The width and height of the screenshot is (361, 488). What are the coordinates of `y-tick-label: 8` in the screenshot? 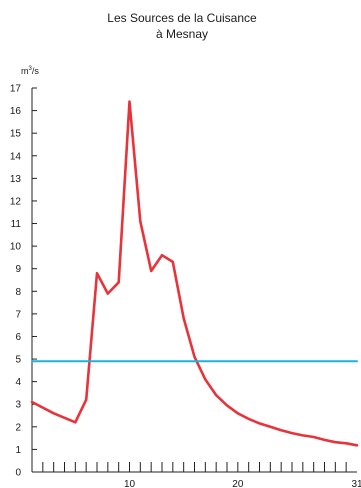 It's located at (18, 292).